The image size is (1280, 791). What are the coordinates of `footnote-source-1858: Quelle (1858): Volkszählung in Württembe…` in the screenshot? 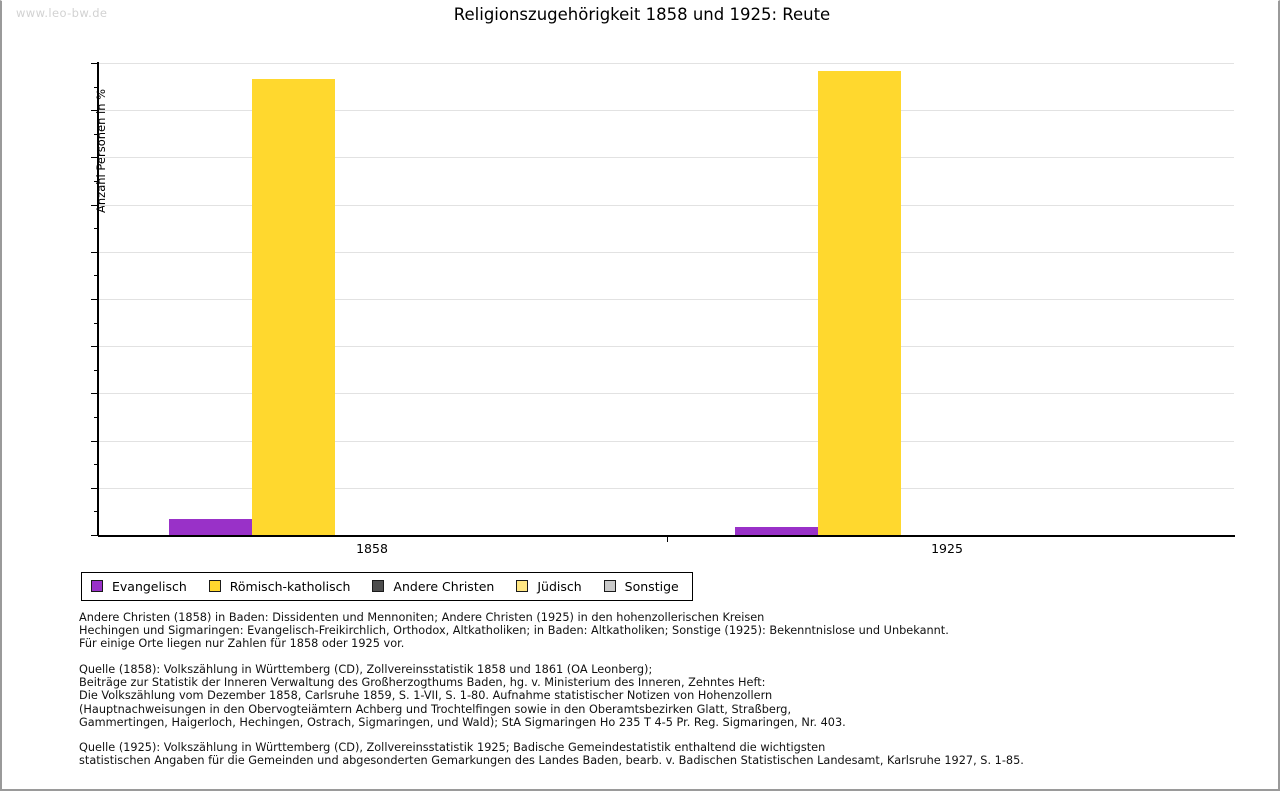 It's located at (462, 696).